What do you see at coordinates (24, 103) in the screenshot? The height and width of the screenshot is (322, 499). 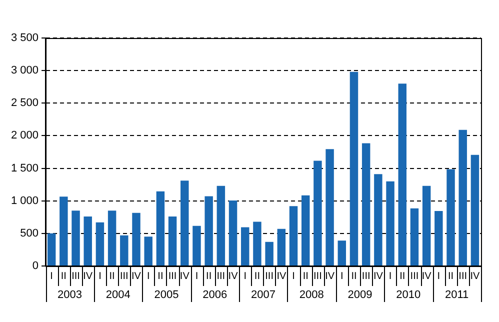 I see `y-tick-label: 2 500` at bounding box center [24, 103].